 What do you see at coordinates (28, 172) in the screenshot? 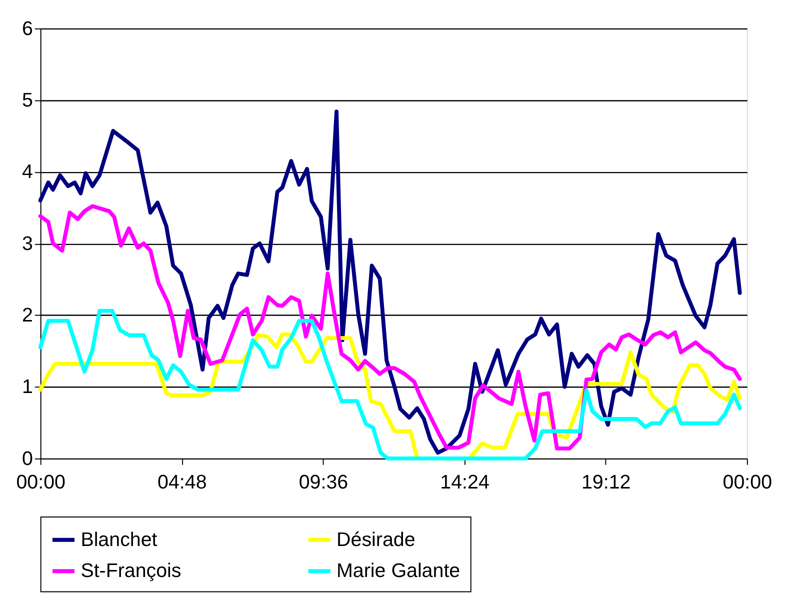
I see `y-tick-label: 4` at bounding box center [28, 172].